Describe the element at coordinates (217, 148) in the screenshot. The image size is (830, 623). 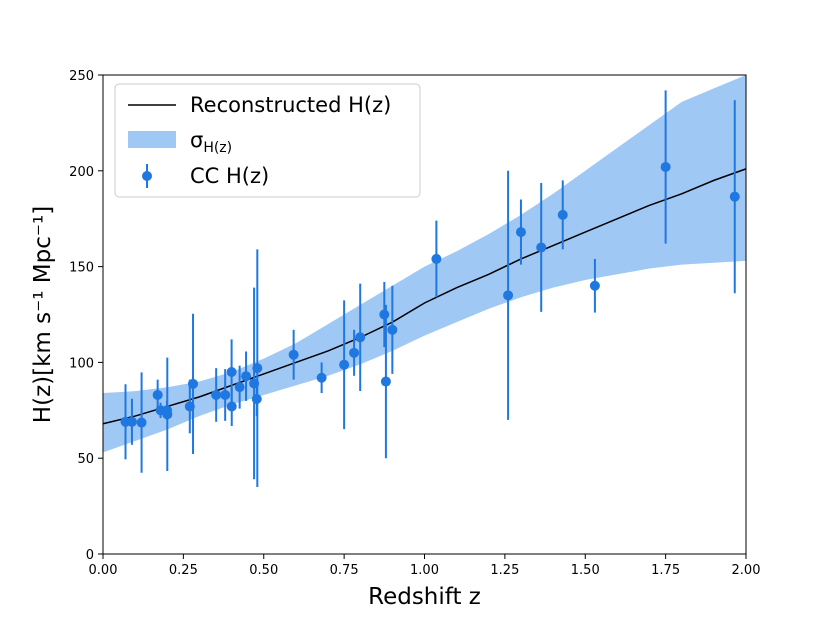
I see `legend-sigma-sub: H(z)` at that location.